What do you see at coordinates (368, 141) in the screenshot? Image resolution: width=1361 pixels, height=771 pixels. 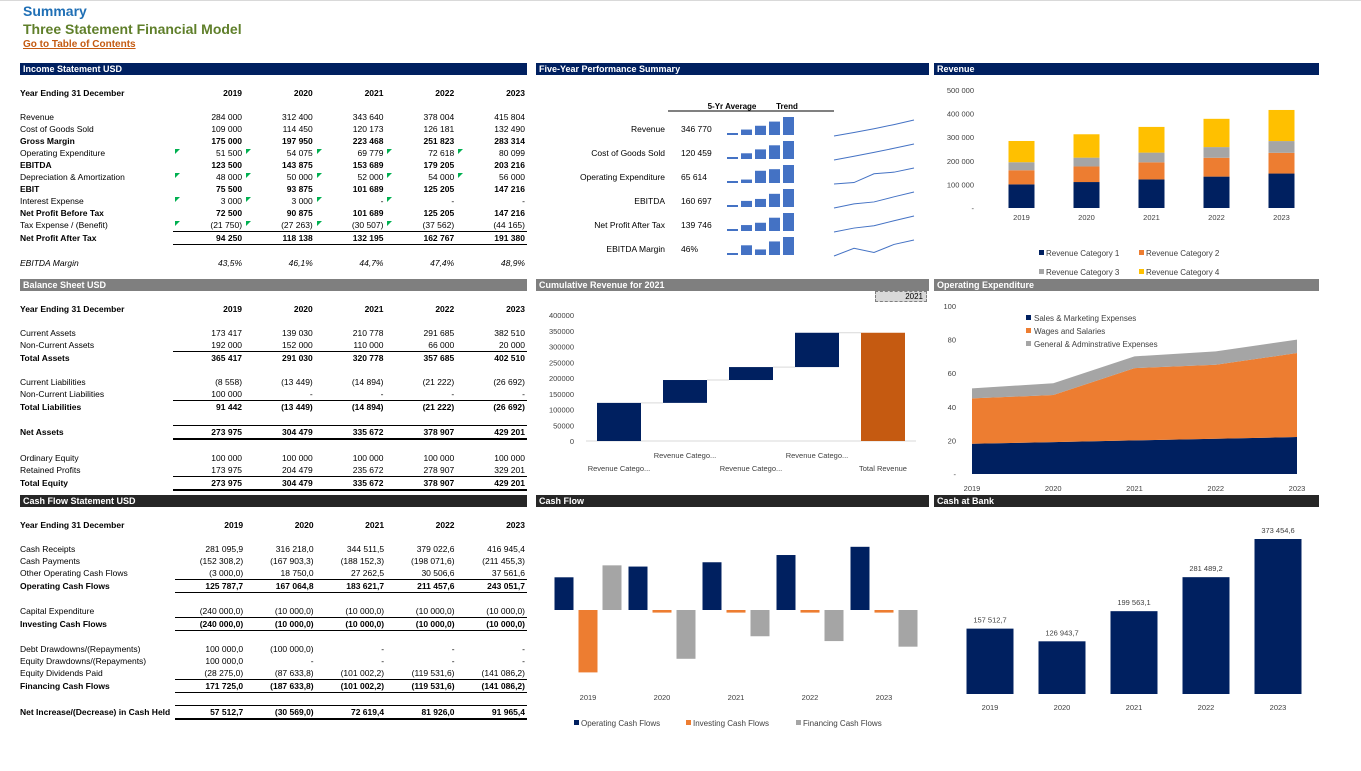 I see `cell-text: 223 468` at bounding box center [368, 141].